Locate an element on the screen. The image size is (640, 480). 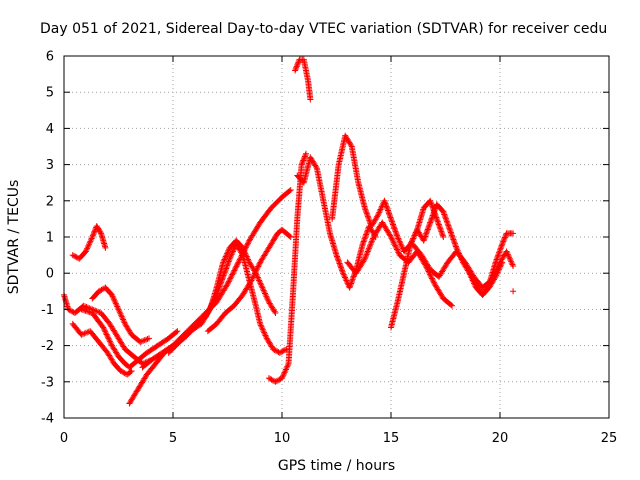
data-point-track-k is located at coordinates (296, 67).